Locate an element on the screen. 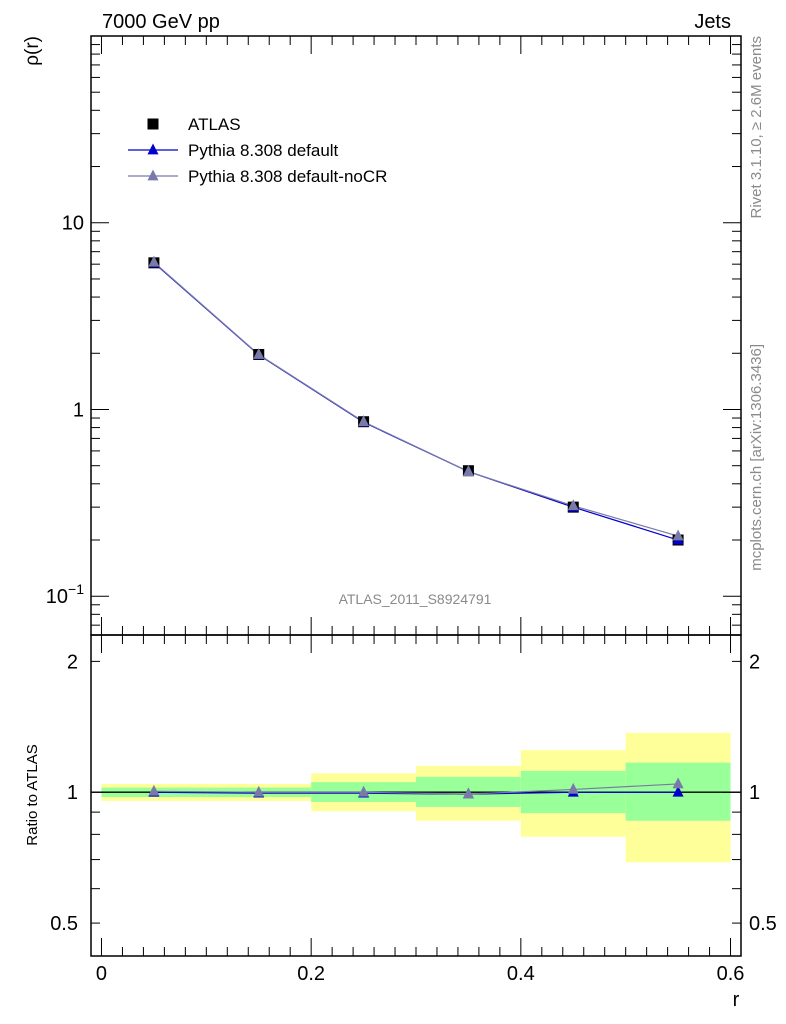 The height and width of the screenshot is (1024, 786). ratio-bands is located at coordinates (416, 797).